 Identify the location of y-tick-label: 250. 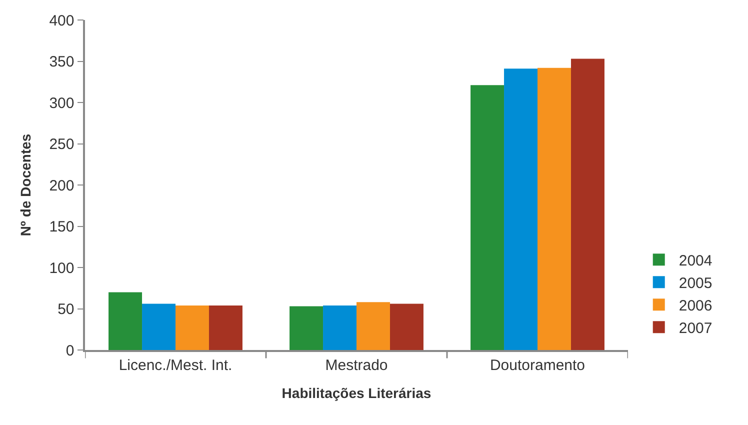
(61, 144).